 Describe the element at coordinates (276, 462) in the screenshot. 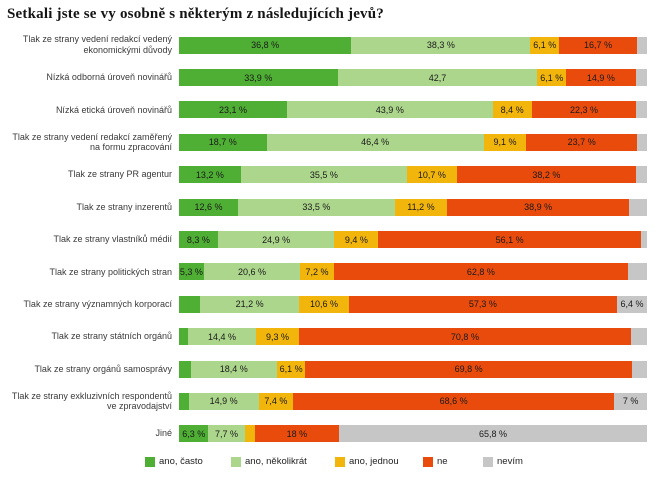

I see `legend-label: ano, několikrát` at that location.